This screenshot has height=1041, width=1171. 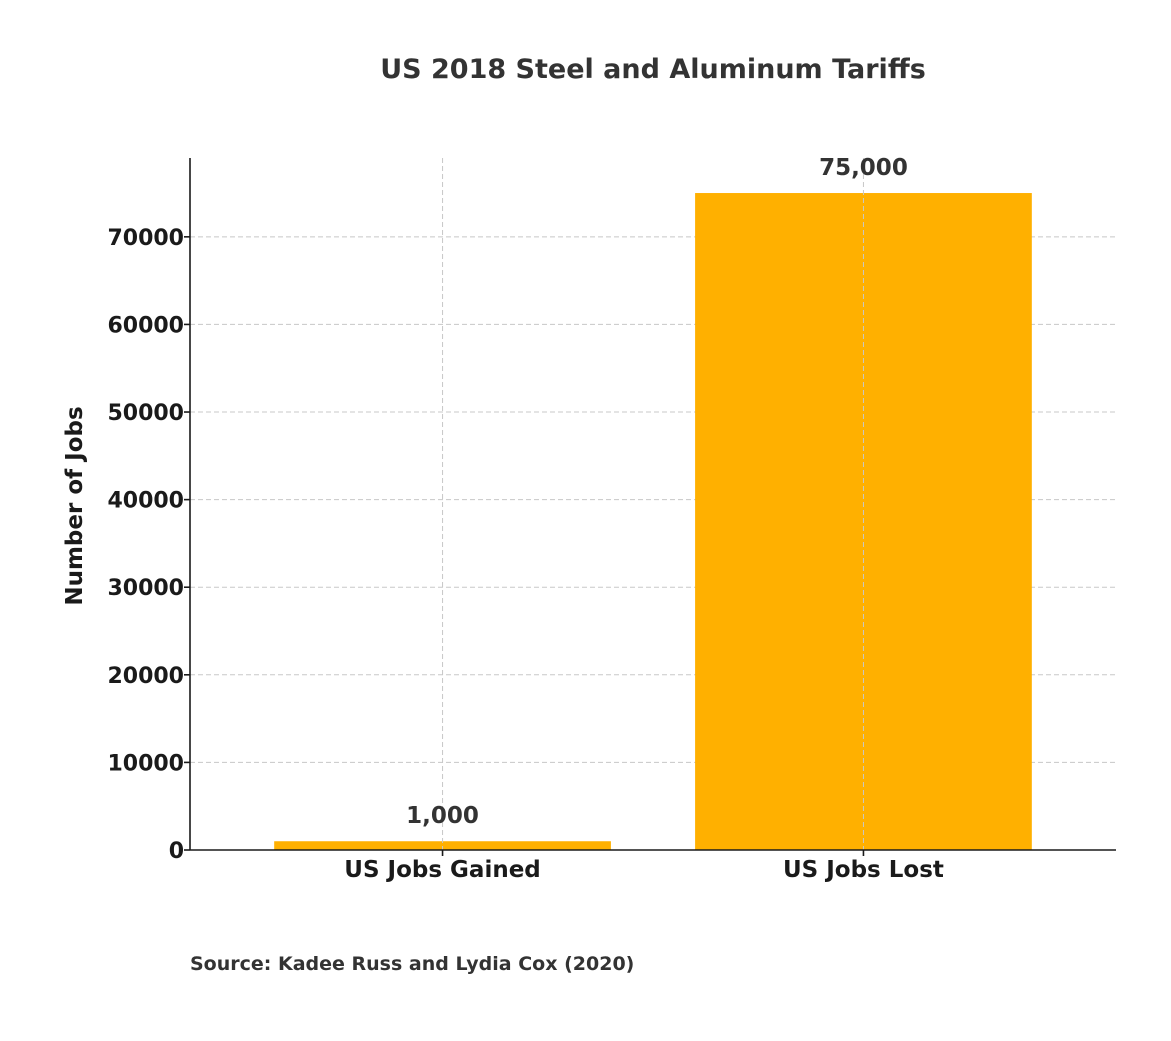 What do you see at coordinates (145, 588) in the screenshot?
I see `y-tick-label: 30000` at bounding box center [145, 588].